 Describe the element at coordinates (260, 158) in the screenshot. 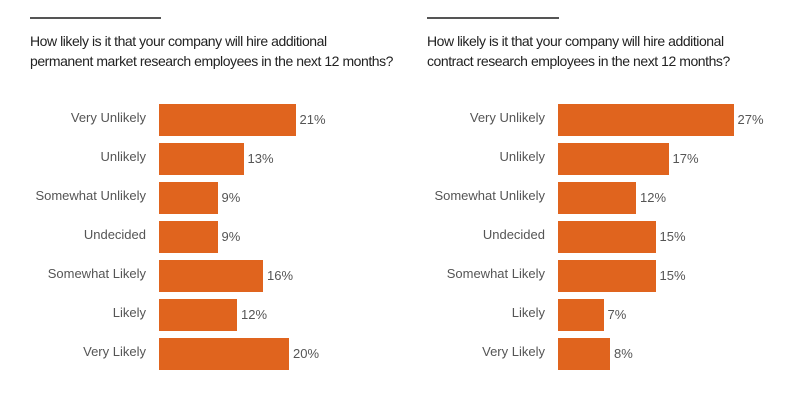

I see `data-label: 13%` at that location.